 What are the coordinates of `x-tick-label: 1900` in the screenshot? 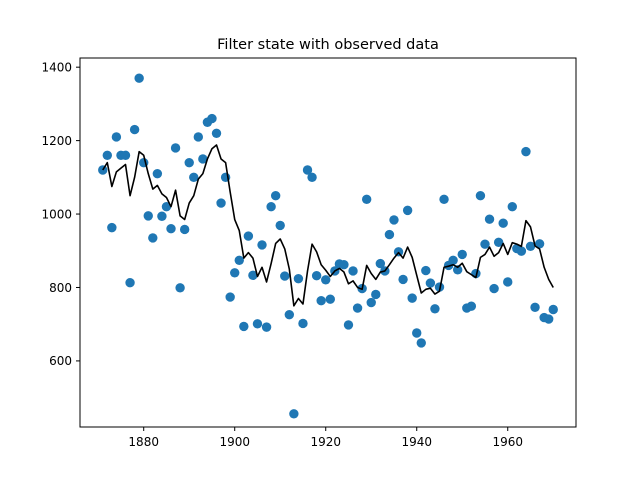 It's located at (234, 442).